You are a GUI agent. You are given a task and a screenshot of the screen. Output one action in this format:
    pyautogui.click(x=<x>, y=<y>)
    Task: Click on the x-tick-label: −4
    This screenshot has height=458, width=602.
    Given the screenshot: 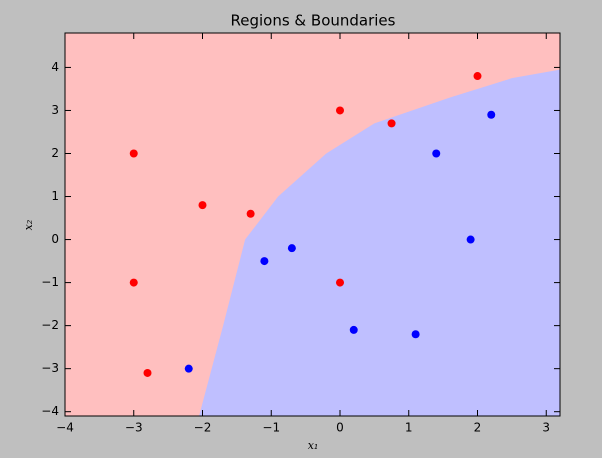 What is the action you would take?
    pyautogui.click(x=65, y=428)
    